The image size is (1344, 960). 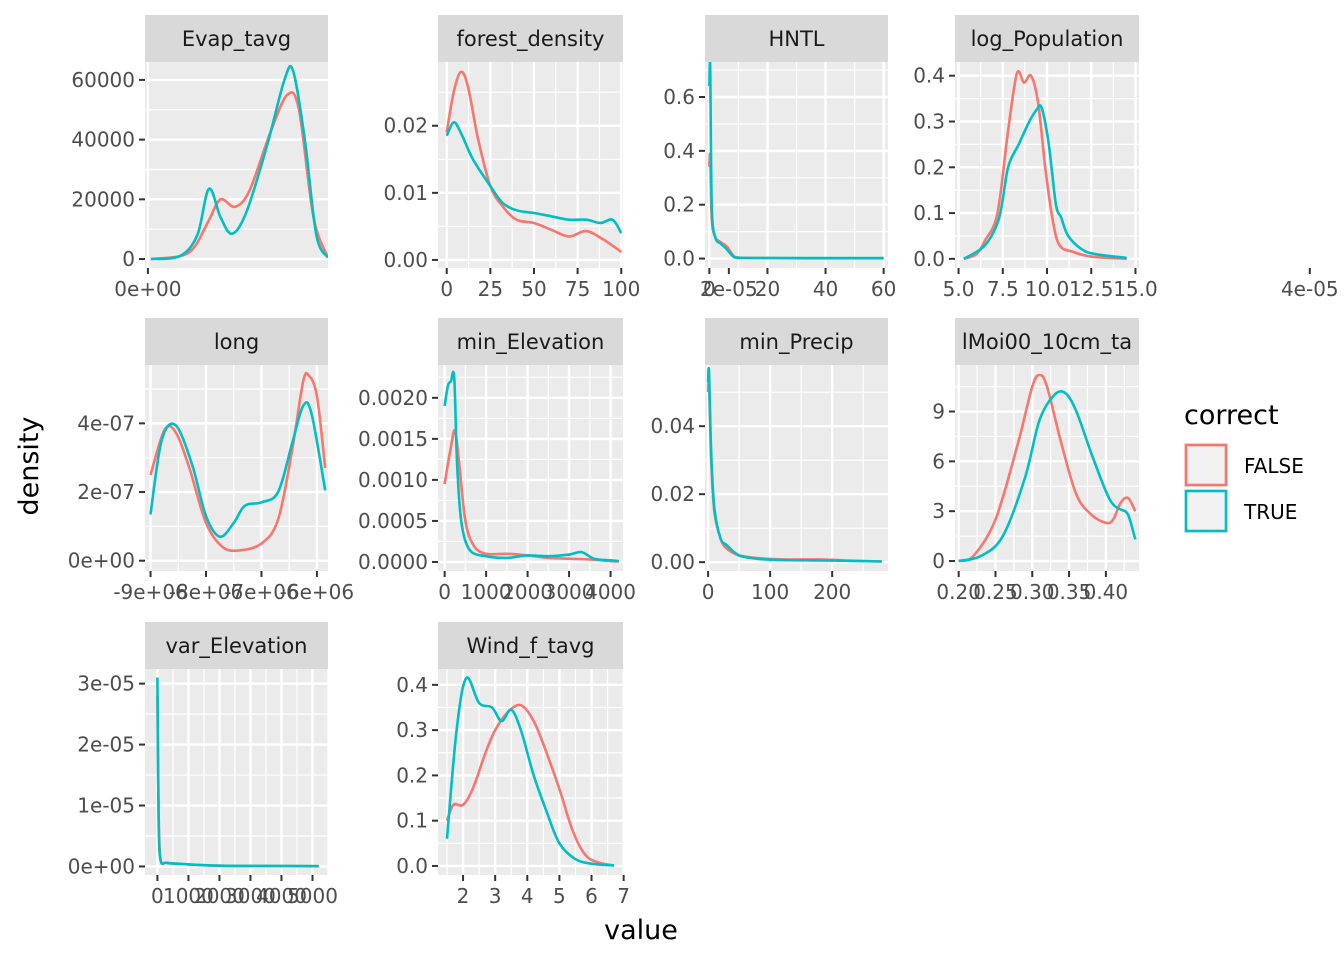 What do you see at coordinates (1240, 511) in the screenshot?
I see `legend-entry-true: TRUE` at bounding box center [1240, 511].